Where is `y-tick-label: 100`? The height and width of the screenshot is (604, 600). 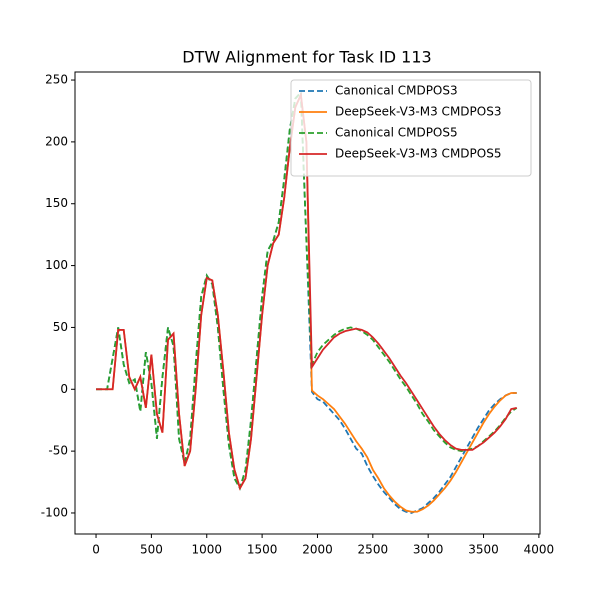 y-tick-label: 100 is located at coordinates (56, 265).